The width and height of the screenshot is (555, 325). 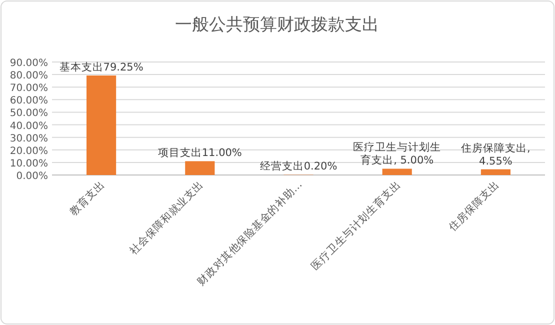 What do you see at coordinates (397, 153) in the screenshot?
I see `data-label: 医疗卫生与计划生育支出, 5.00%` at bounding box center [397, 153].